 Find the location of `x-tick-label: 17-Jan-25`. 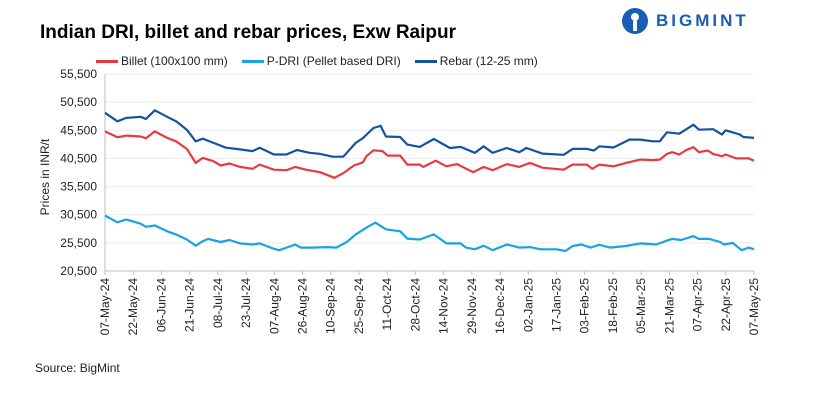

x-tick-label: 17-Jan-25 is located at coordinates (556, 305).